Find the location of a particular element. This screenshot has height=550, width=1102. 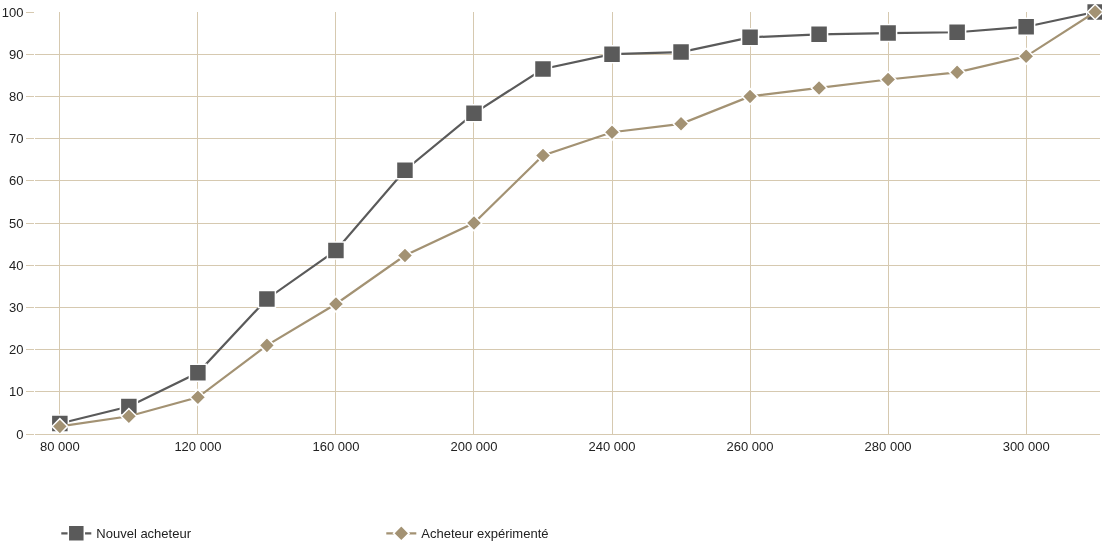

x-tick-label: 300 000 is located at coordinates (1026, 446).